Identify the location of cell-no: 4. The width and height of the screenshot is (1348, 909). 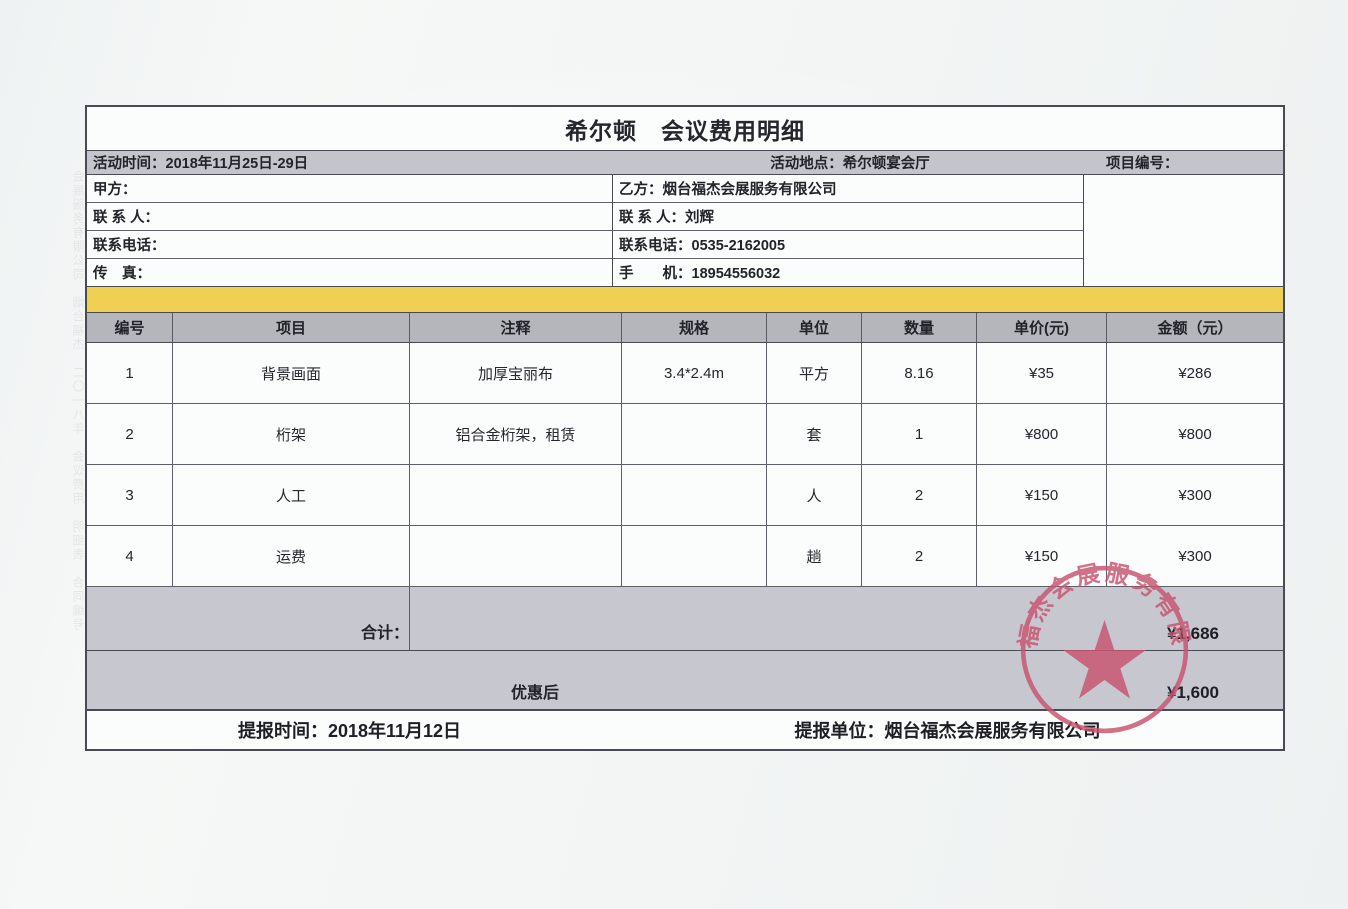
(130, 556).